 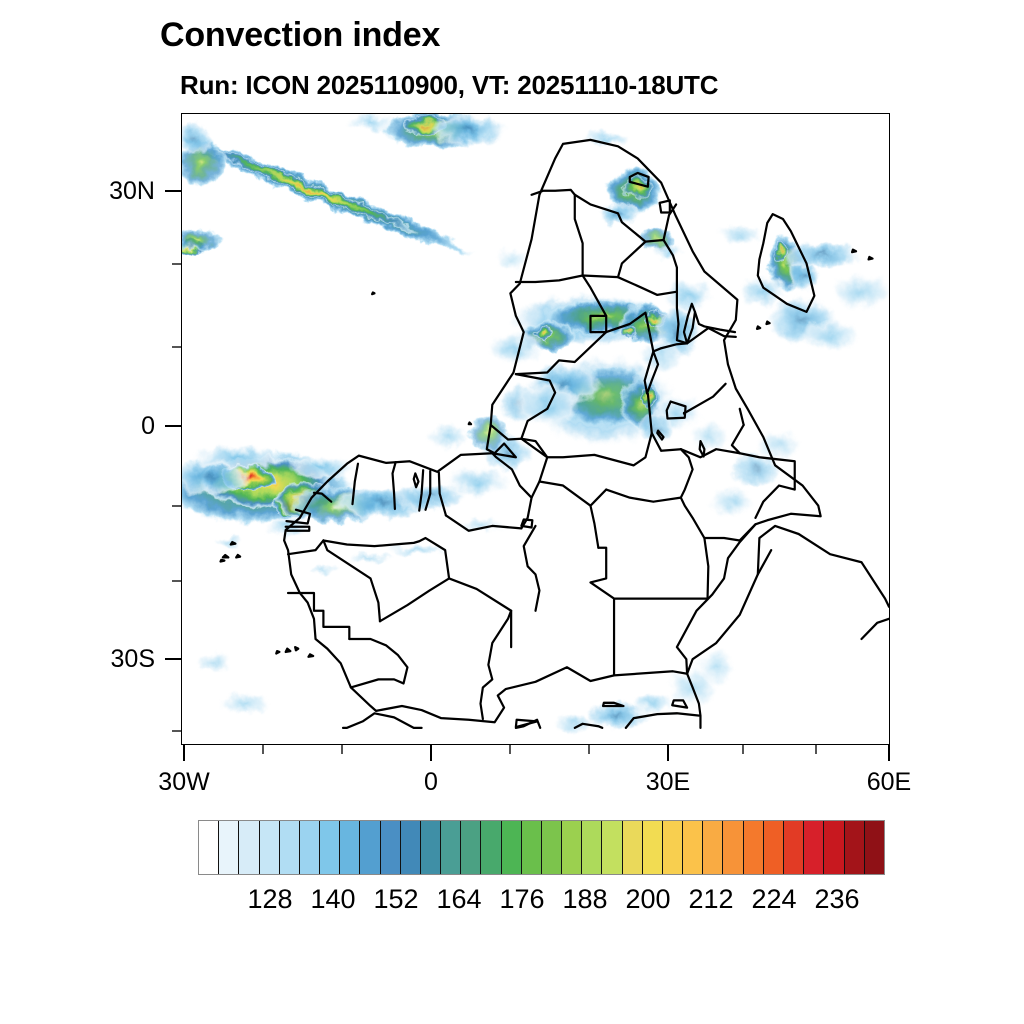 I want to click on coastline-cape-verde, so click(x=230, y=551).